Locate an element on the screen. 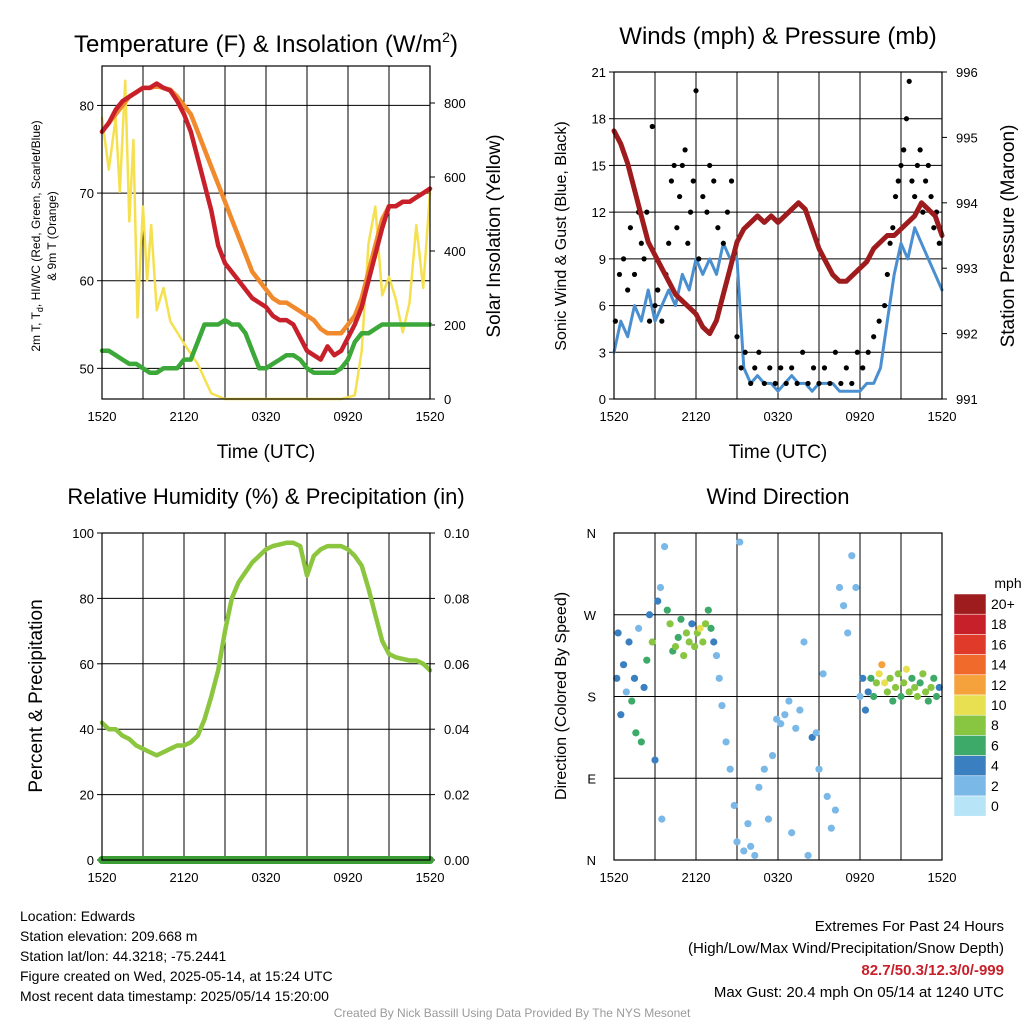 The height and width of the screenshot is (1024, 1024). y-right-tick-label: 0 is located at coordinates (447, 399).